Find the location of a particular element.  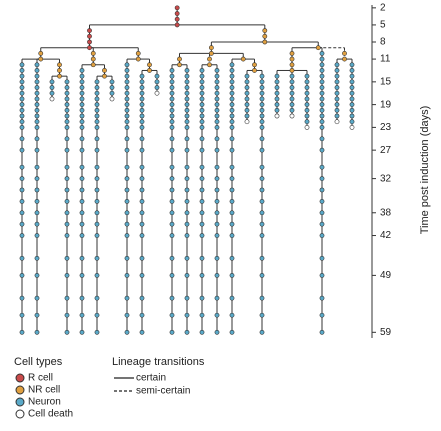

y-tick-label: 32 is located at coordinates (386, 178).